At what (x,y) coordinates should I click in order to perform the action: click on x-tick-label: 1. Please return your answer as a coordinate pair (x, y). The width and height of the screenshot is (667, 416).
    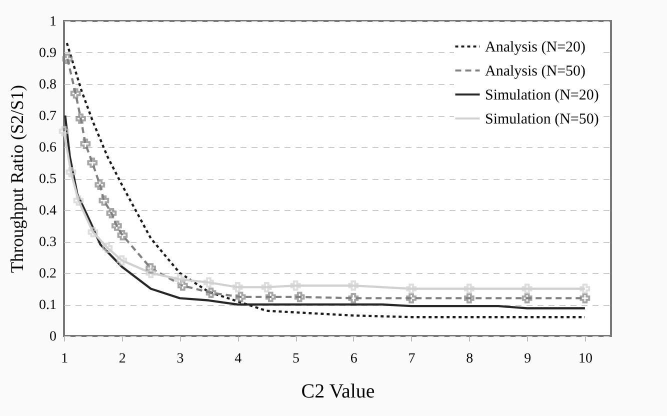
    Looking at the image, I should click on (64, 359).